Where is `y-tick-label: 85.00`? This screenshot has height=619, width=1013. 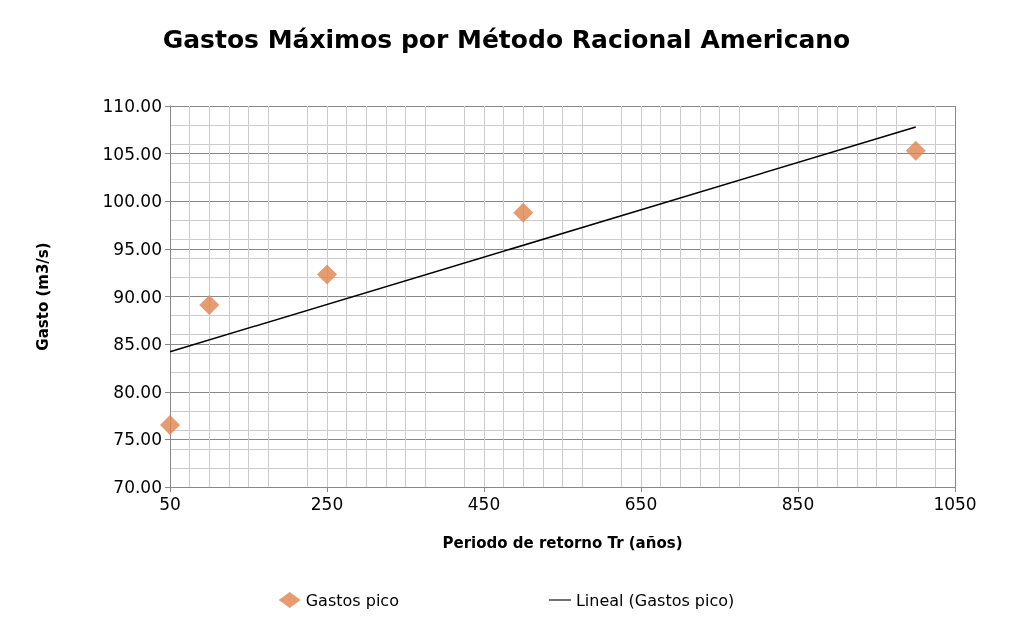 y-tick-label: 85.00 is located at coordinates (137, 344).